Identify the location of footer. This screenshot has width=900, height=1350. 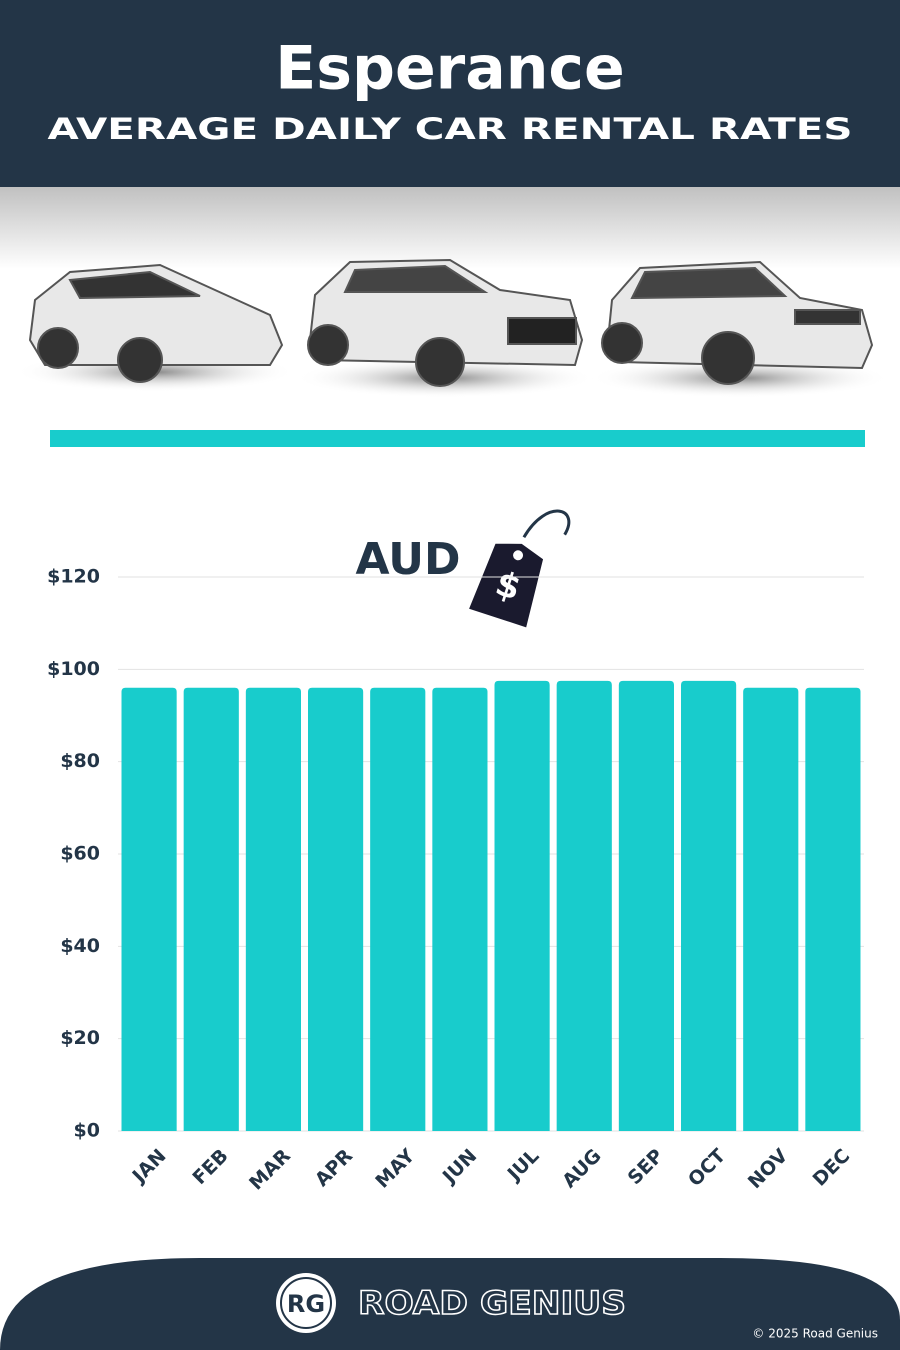
(450, 1304).